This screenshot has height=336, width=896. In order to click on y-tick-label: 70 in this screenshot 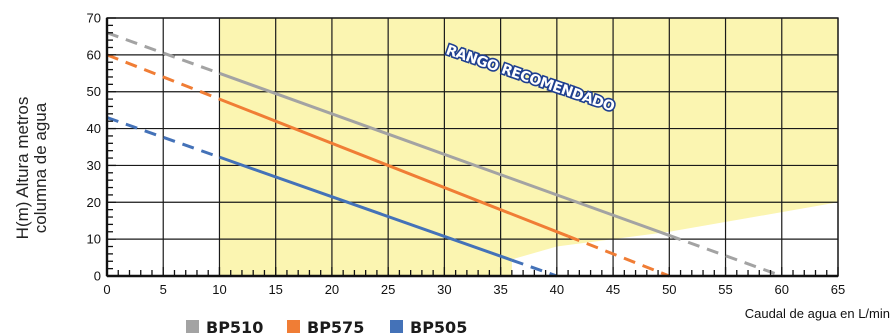, I will do `click(94, 18)`.